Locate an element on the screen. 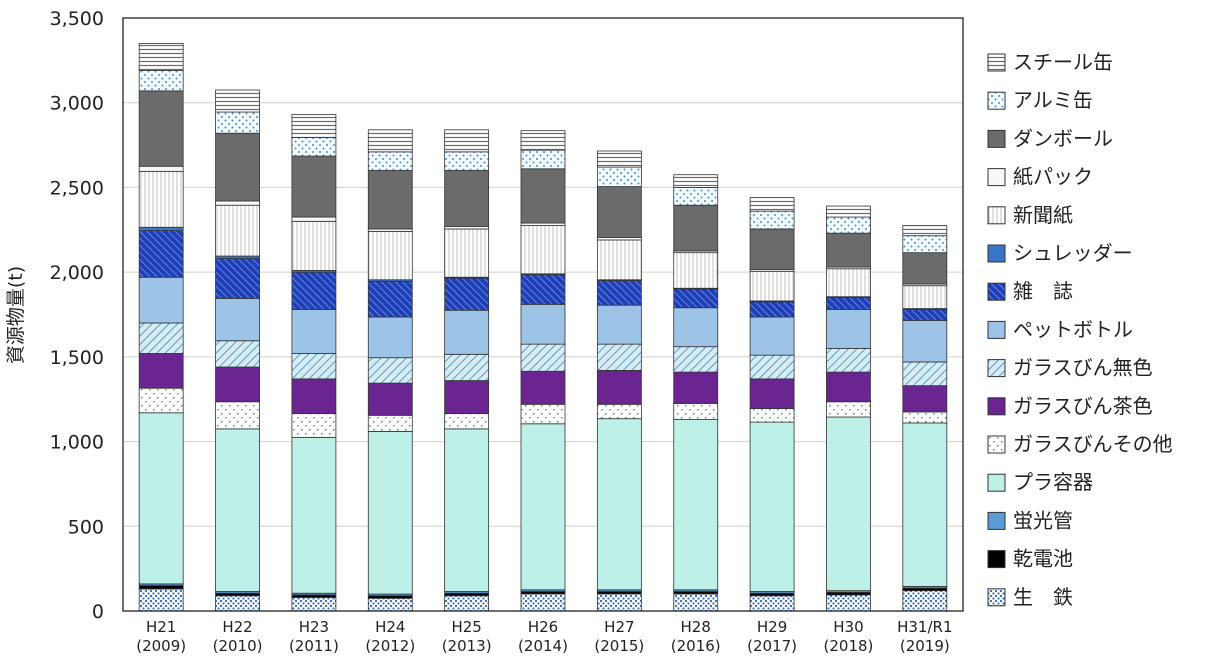 This screenshot has width=1207, height=659. legend-label: シュレッダー is located at coordinates (1073, 253).